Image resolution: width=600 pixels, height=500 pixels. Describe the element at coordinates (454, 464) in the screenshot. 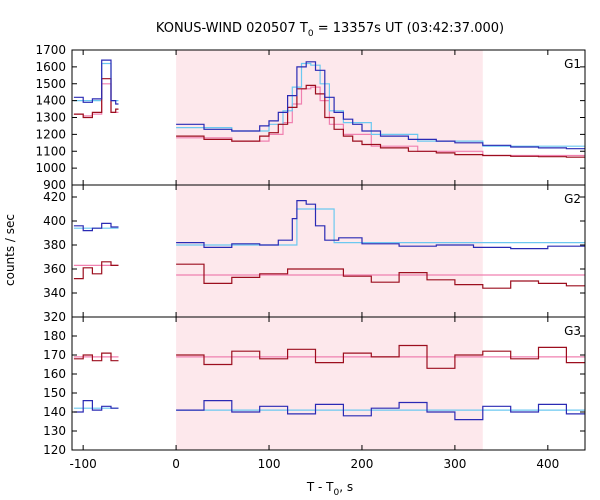

I see `x-tick-label: 300` at that location.